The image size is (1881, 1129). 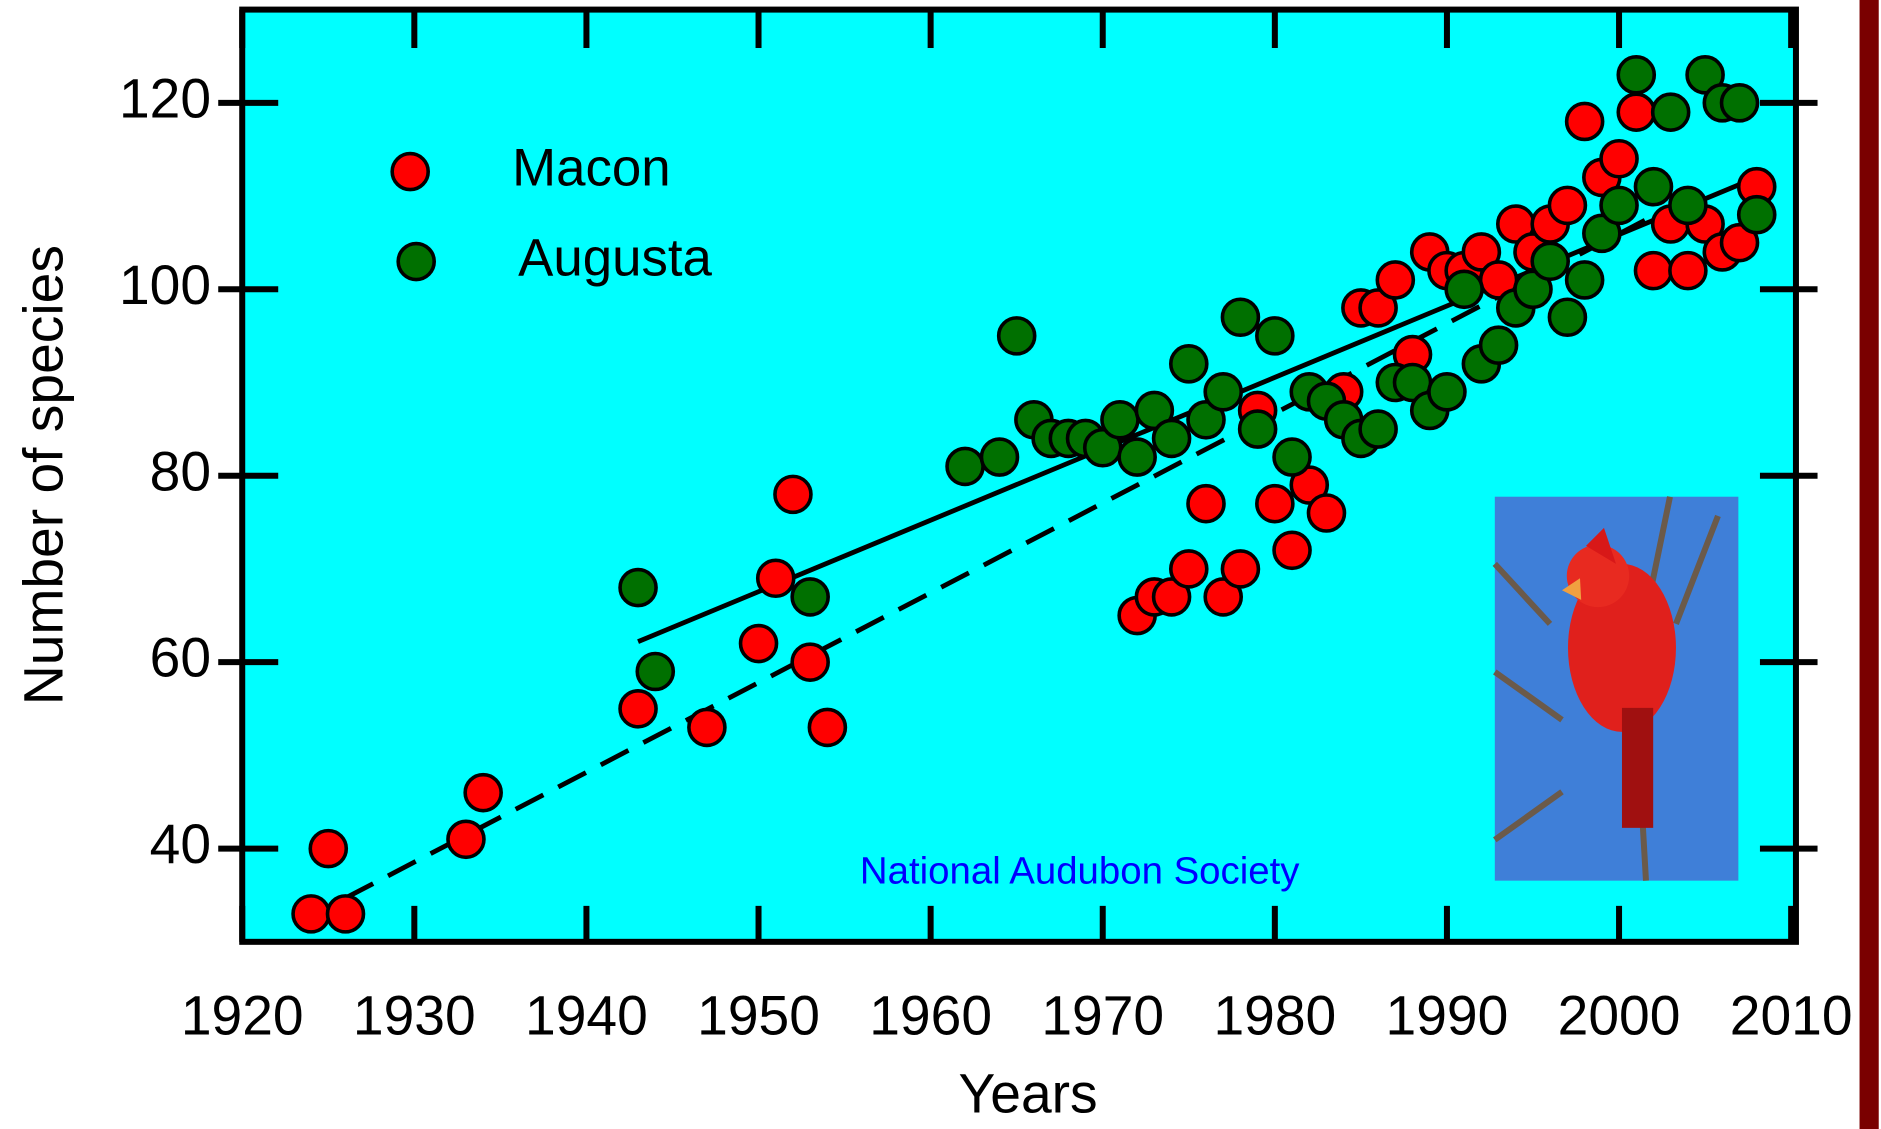 I want to click on x-tick-label: 2000, so click(x=1619, y=1015).